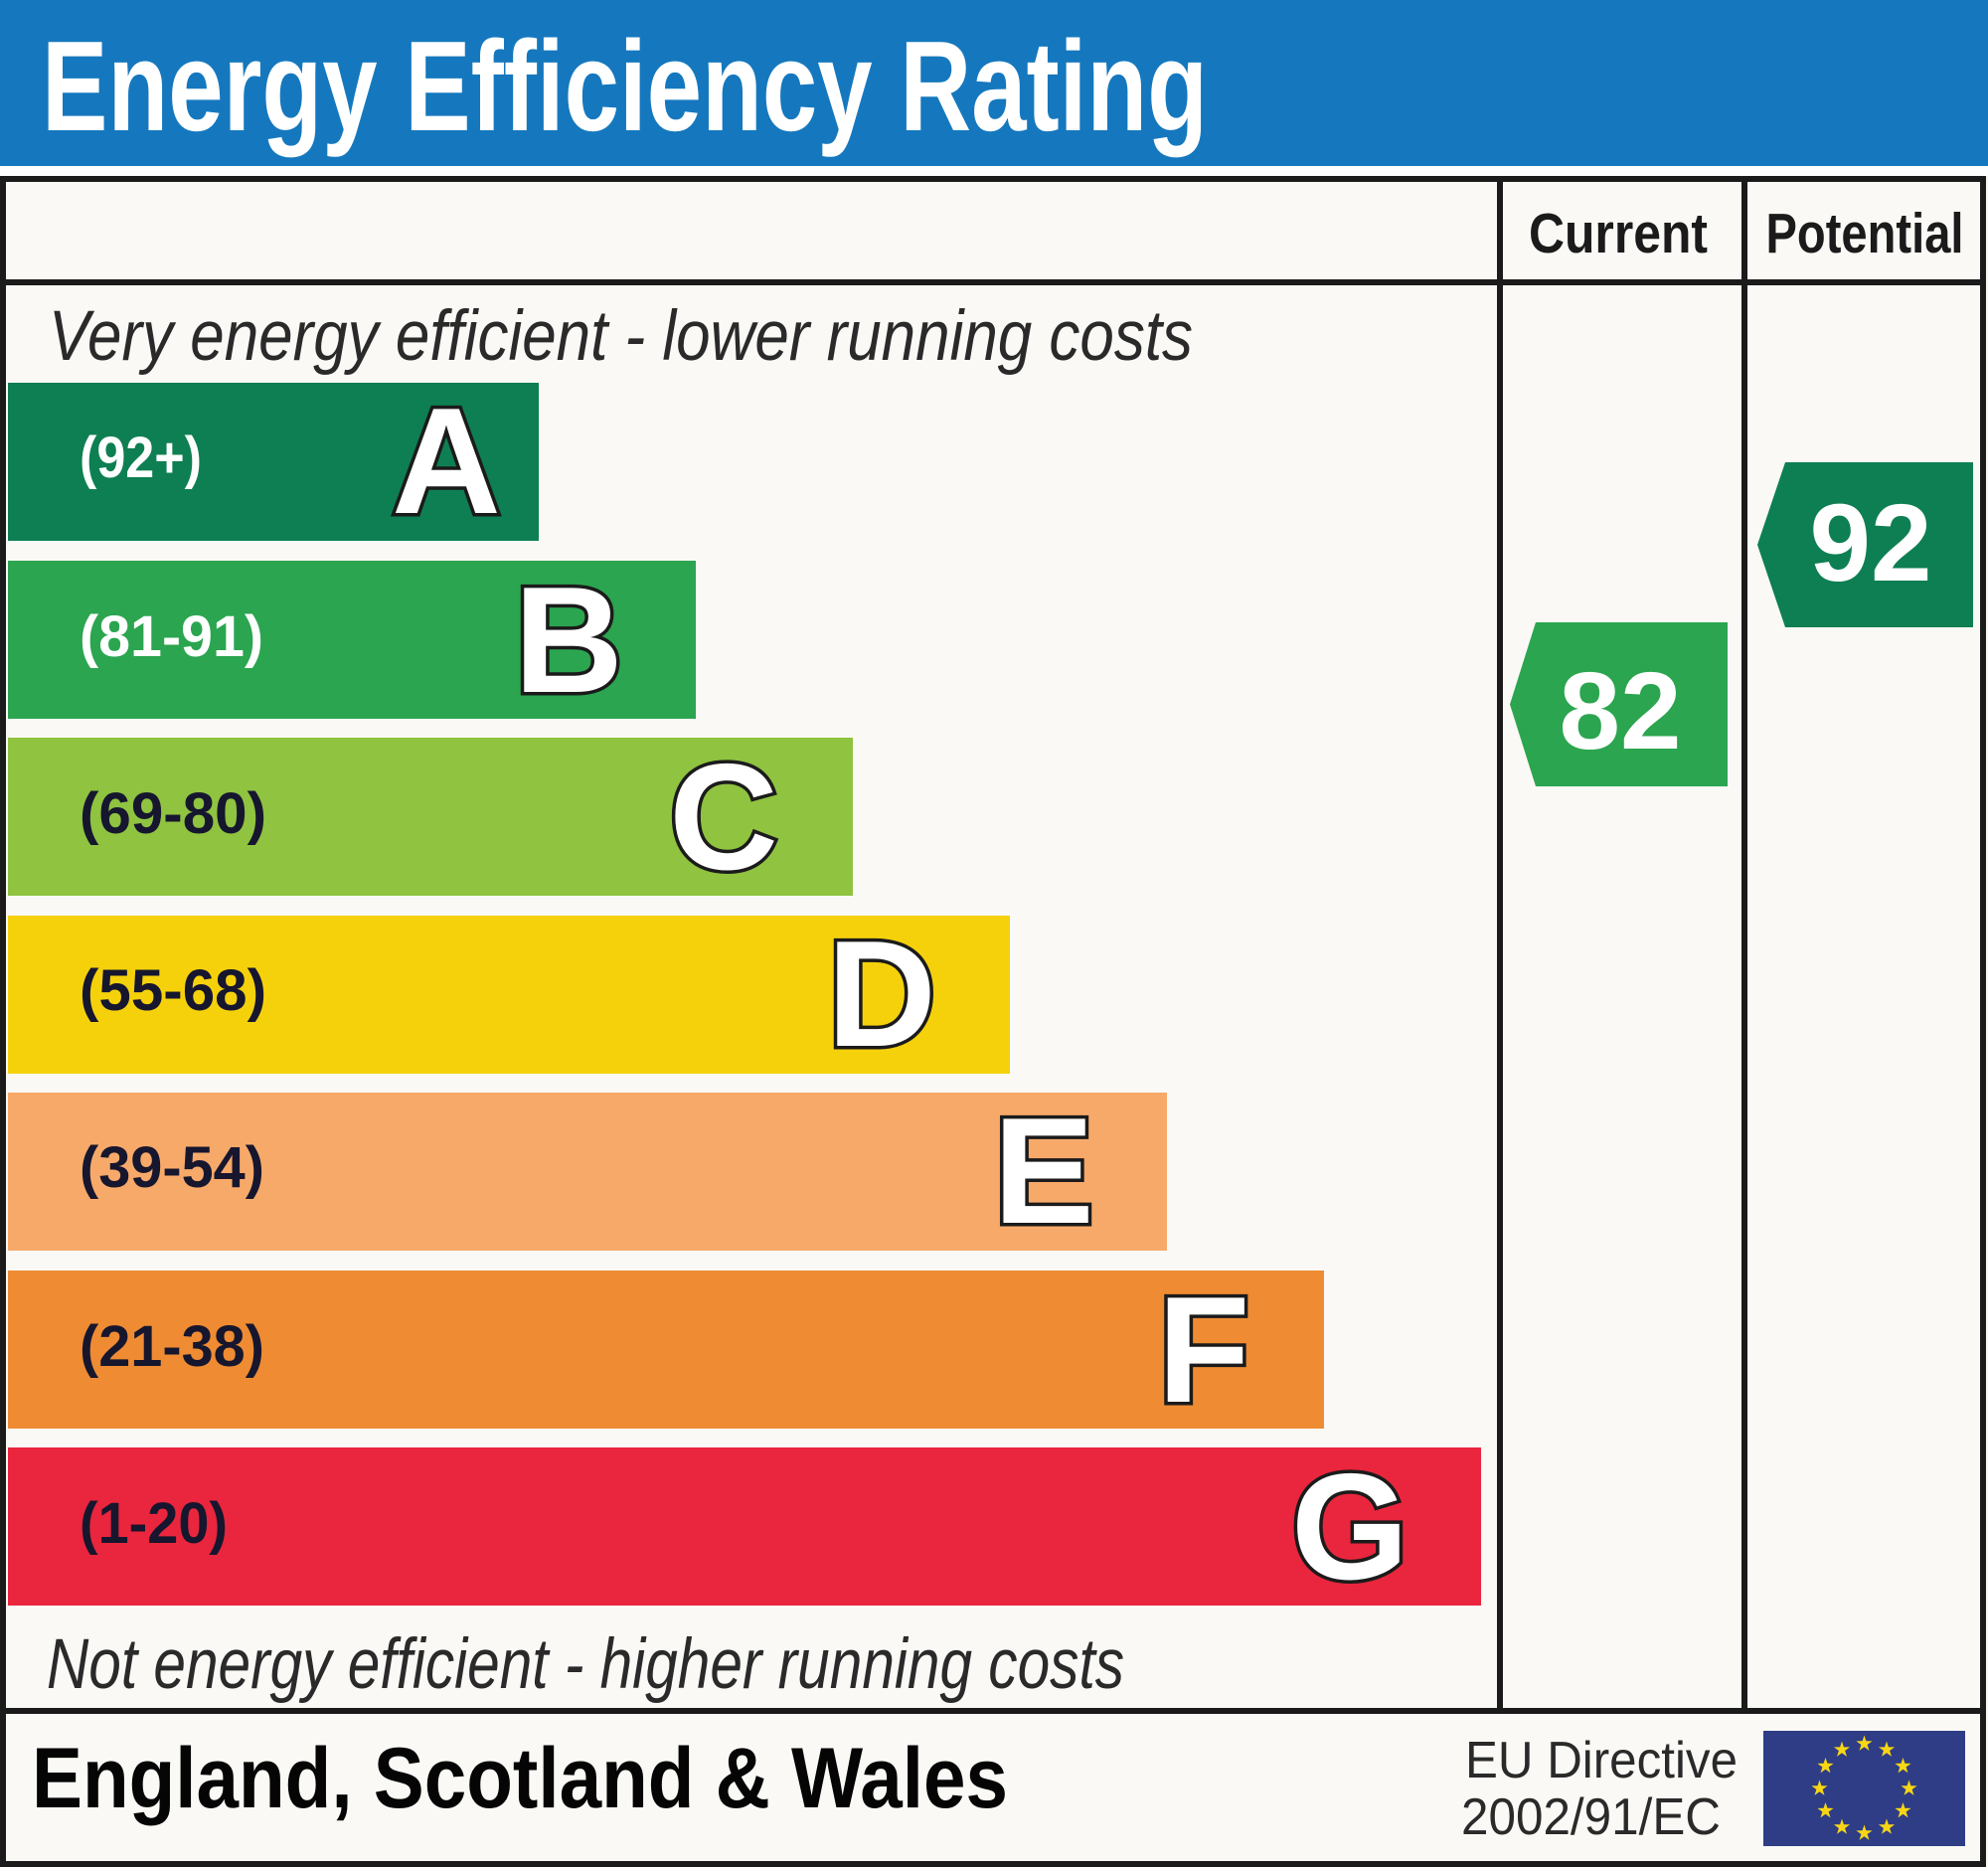 Image resolution: width=1988 pixels, height=1867 pixels. I want to click on svg-text: Energy Efficiency Rating, so click(625, 86).